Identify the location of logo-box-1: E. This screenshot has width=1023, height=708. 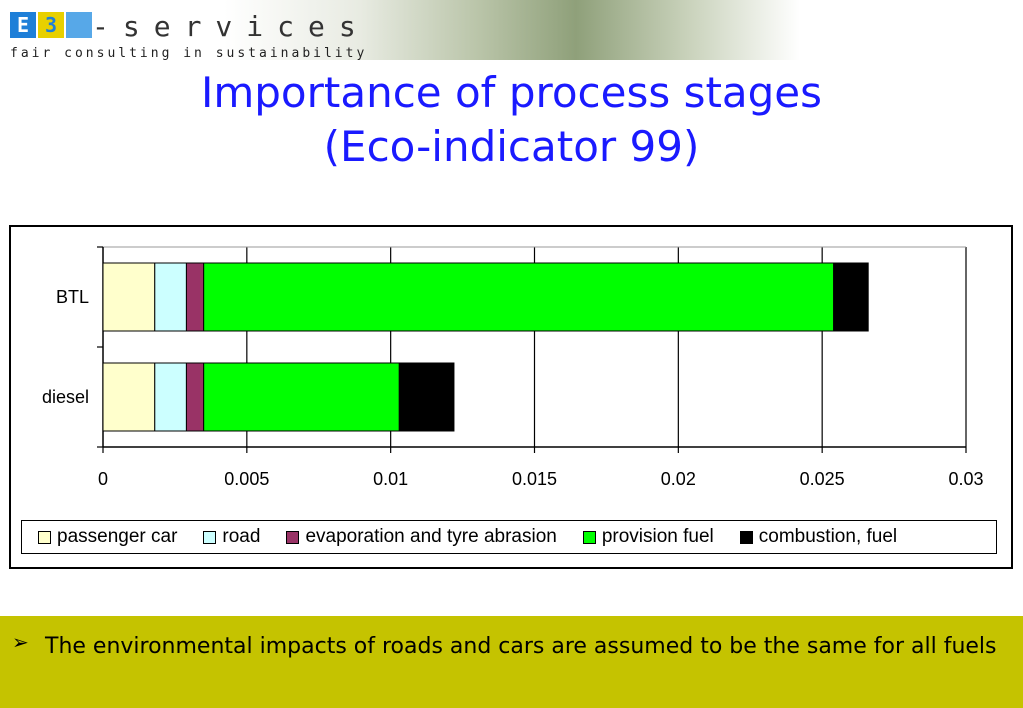
(23, 25).